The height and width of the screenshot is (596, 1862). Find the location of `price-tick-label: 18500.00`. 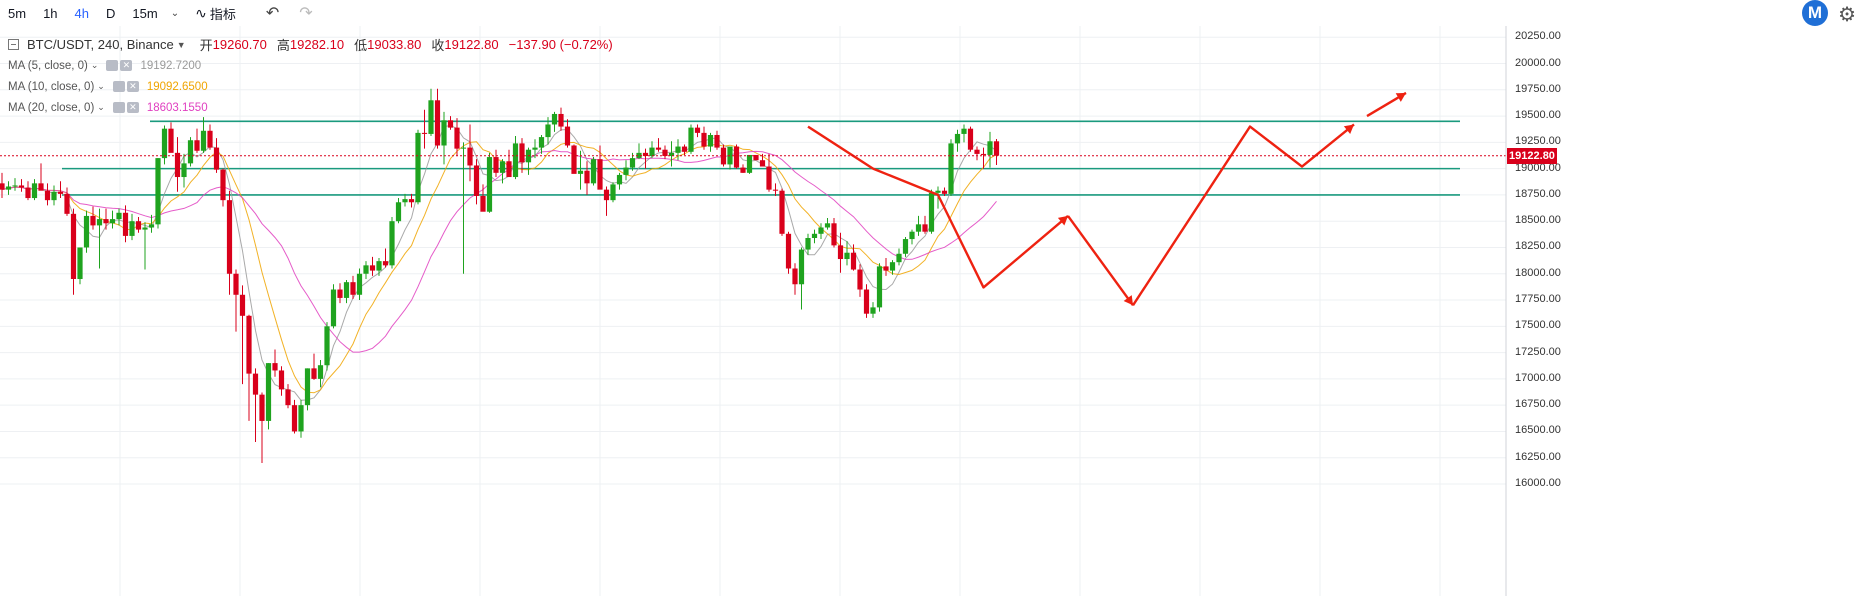

price-tick-label: 18500.00 is located at coordinates (1538, 220).